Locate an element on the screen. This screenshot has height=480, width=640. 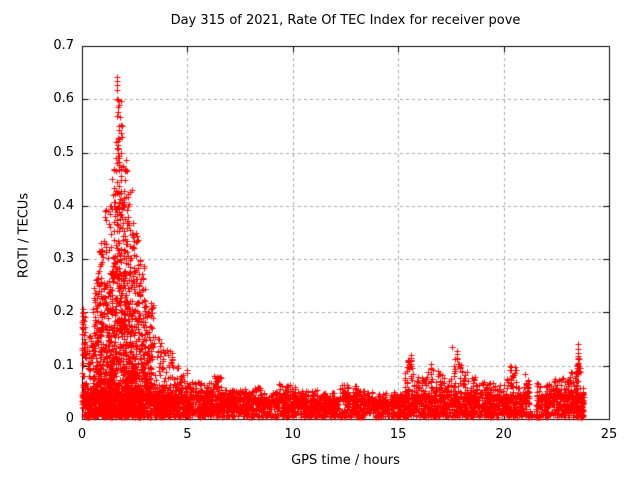
y-tick-label: 0 is located at coordinates (69, 418).